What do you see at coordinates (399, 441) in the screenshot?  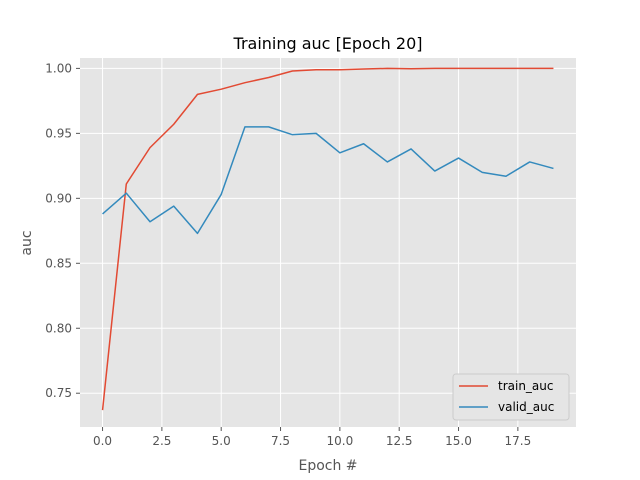 I see `x-tick-label: 12.5` at bounding box center [399, 441].